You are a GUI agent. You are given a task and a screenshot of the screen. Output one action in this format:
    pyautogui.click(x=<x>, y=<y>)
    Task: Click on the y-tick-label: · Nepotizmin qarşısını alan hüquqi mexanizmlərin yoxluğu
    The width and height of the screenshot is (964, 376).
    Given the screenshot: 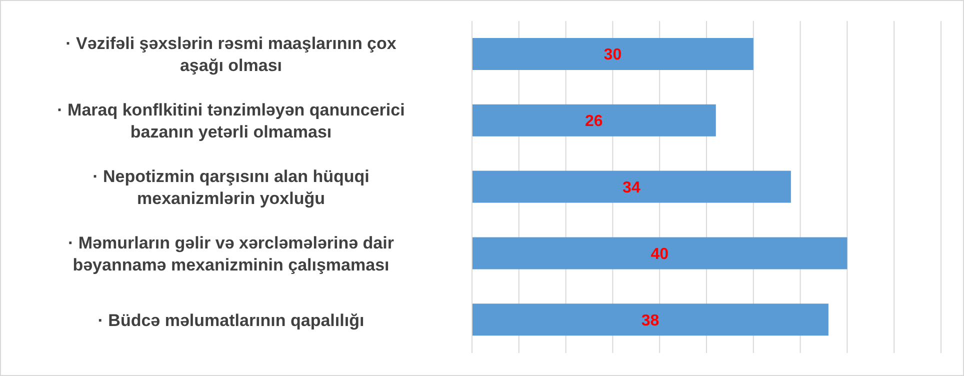 What is the action you would take?
    pyautogui.click(x=231, y=187)
    